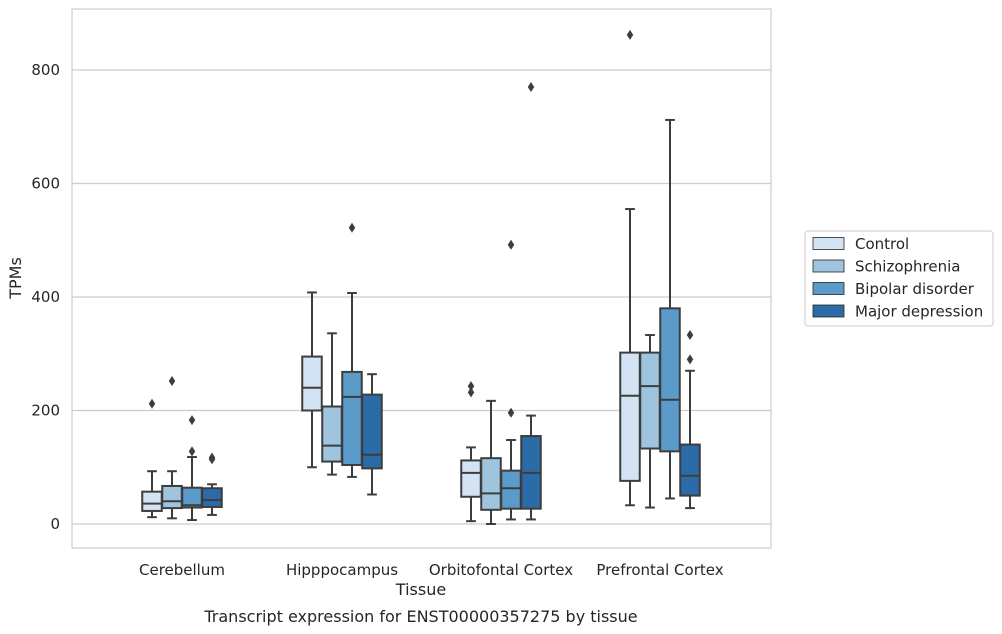 The image size is (1002, 634). What do you see at coordinates (45, 184) in the screenshot?
I see `y-tick-label: 600` at bounding box center [45, 184].